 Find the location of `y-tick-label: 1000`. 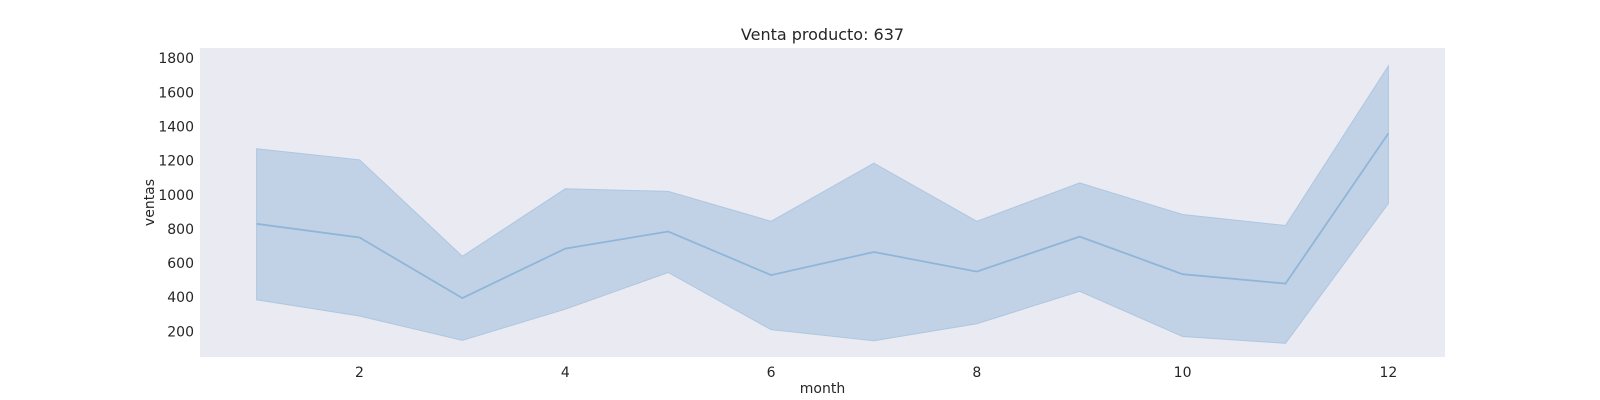

y-tick-label: 1000 is located at coordinates (176, 196).